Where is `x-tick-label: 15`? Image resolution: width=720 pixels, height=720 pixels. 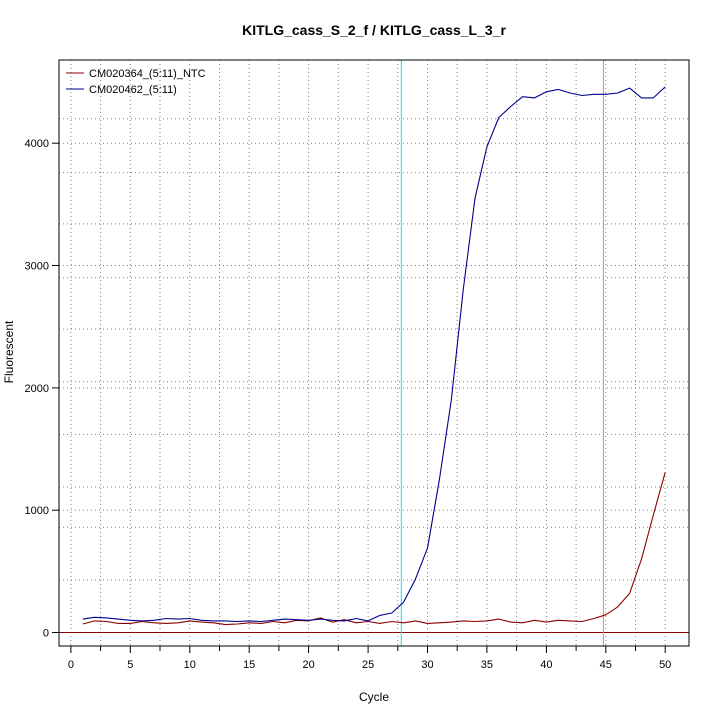
x-tick-label: 15 is located at coordinates (249, 665).